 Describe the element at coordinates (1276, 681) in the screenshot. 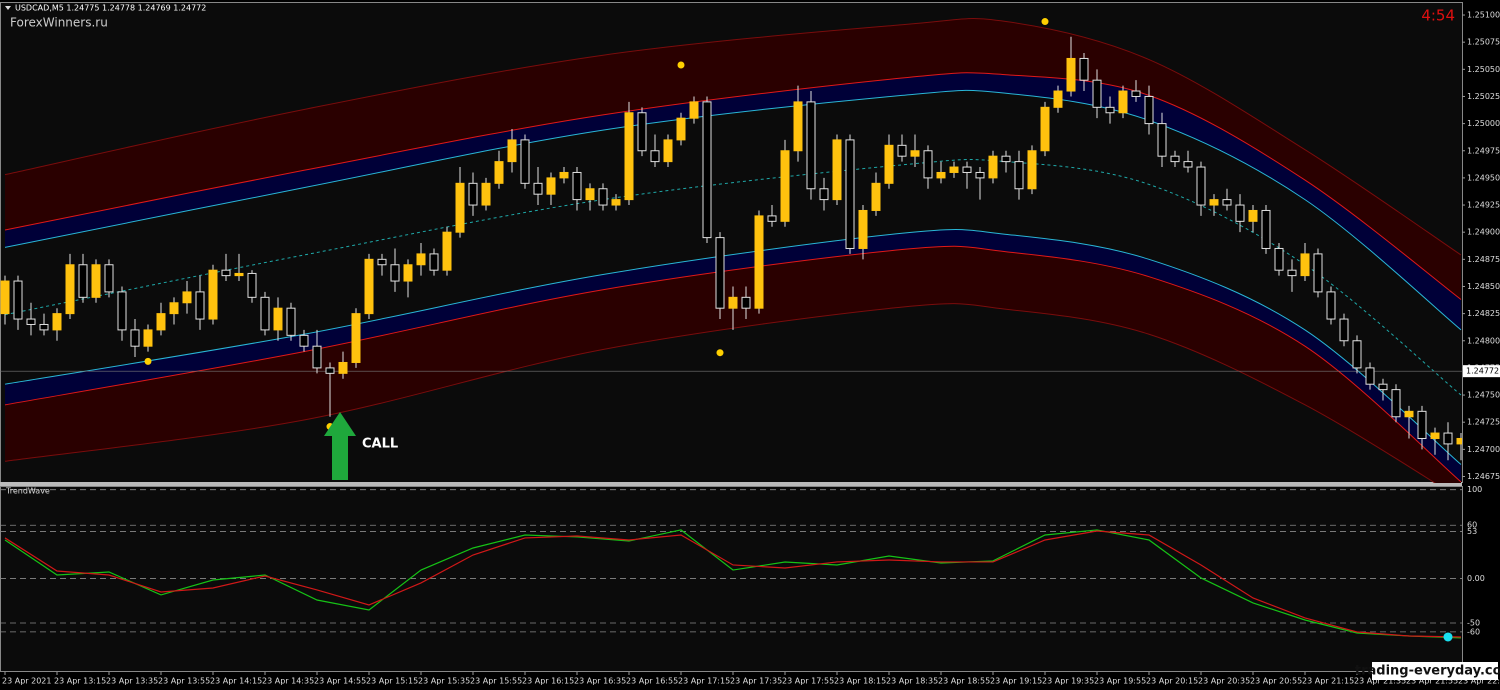

I see `x-tick-label: 23 Apr 20:55` at that location.